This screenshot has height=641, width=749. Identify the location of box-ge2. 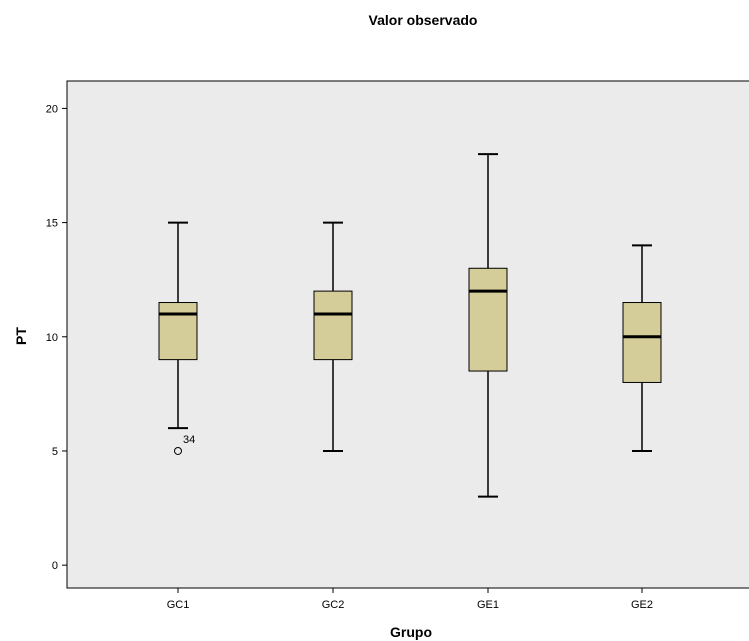
(642, 348).